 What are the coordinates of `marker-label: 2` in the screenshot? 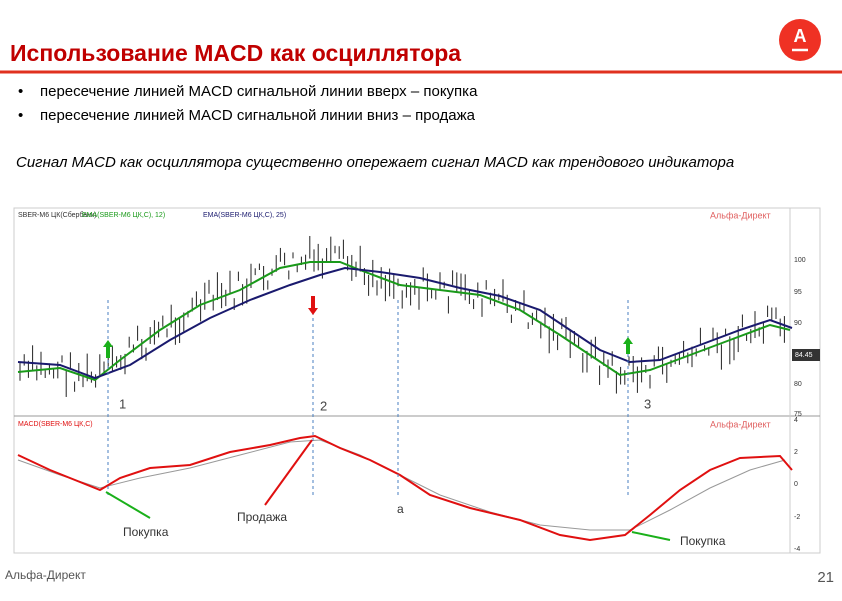 It's located at (323, 405).